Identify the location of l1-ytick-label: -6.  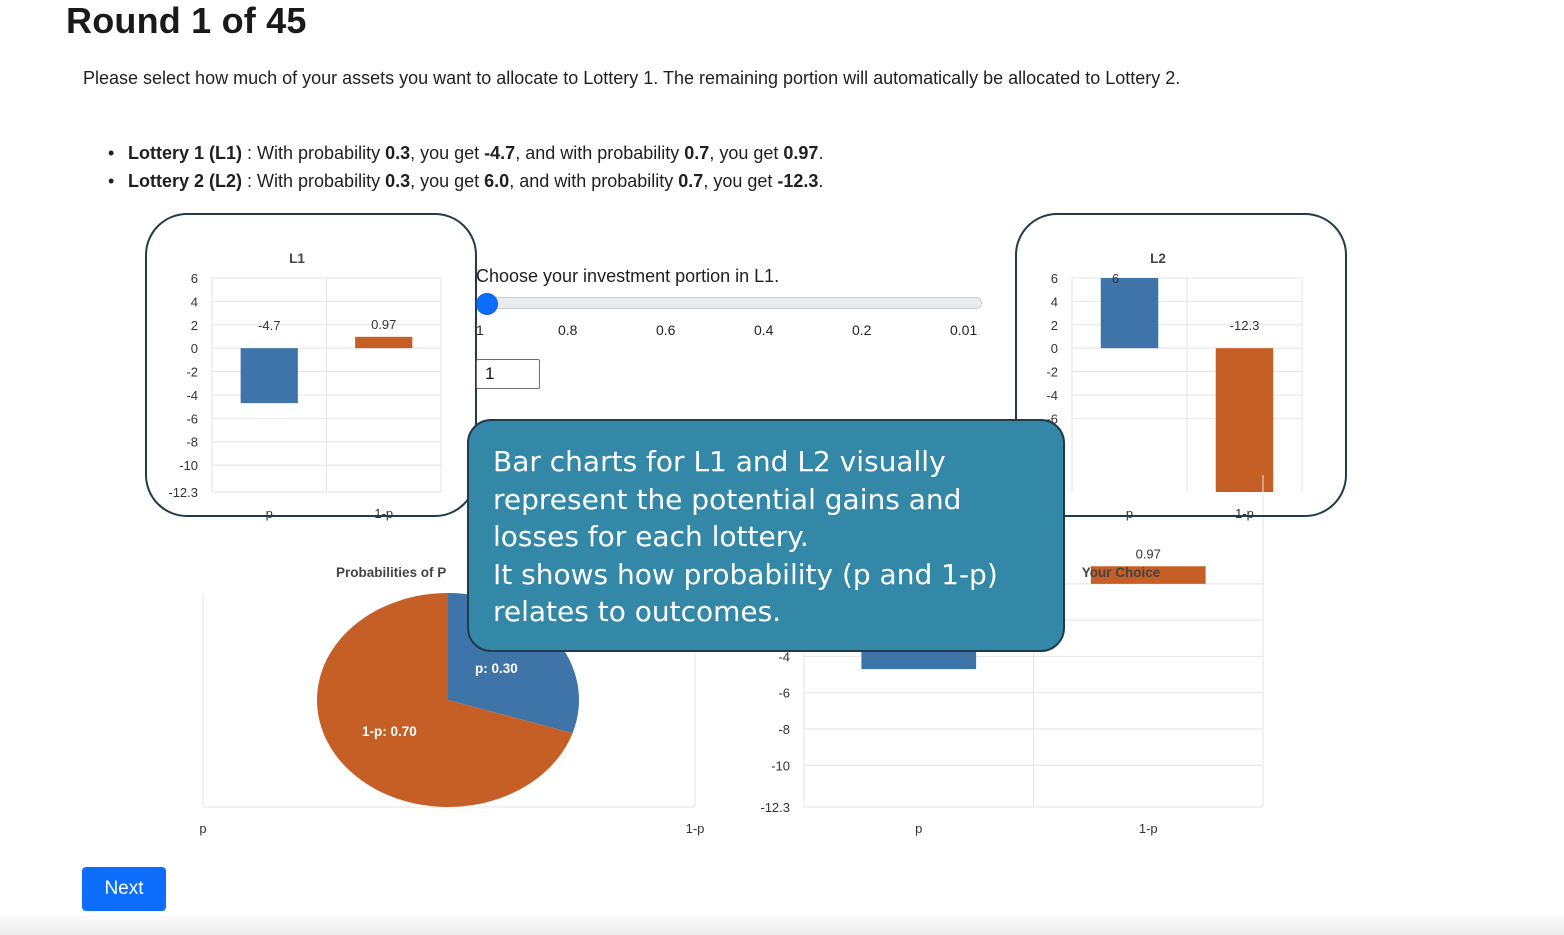
(192, 418).